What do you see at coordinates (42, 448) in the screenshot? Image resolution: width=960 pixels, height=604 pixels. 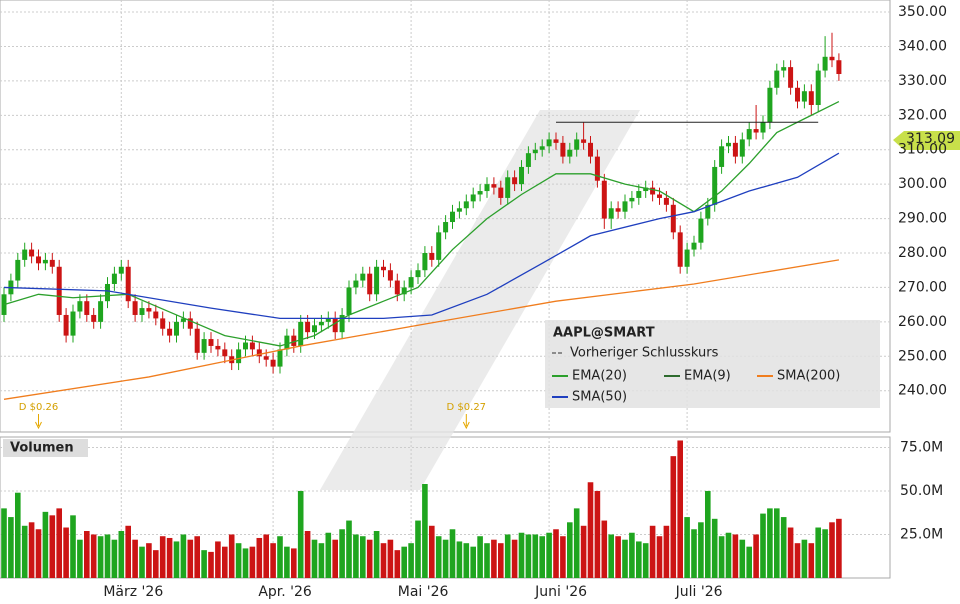 I see `volume-title: Volumen` at bounding box center [42, 448].